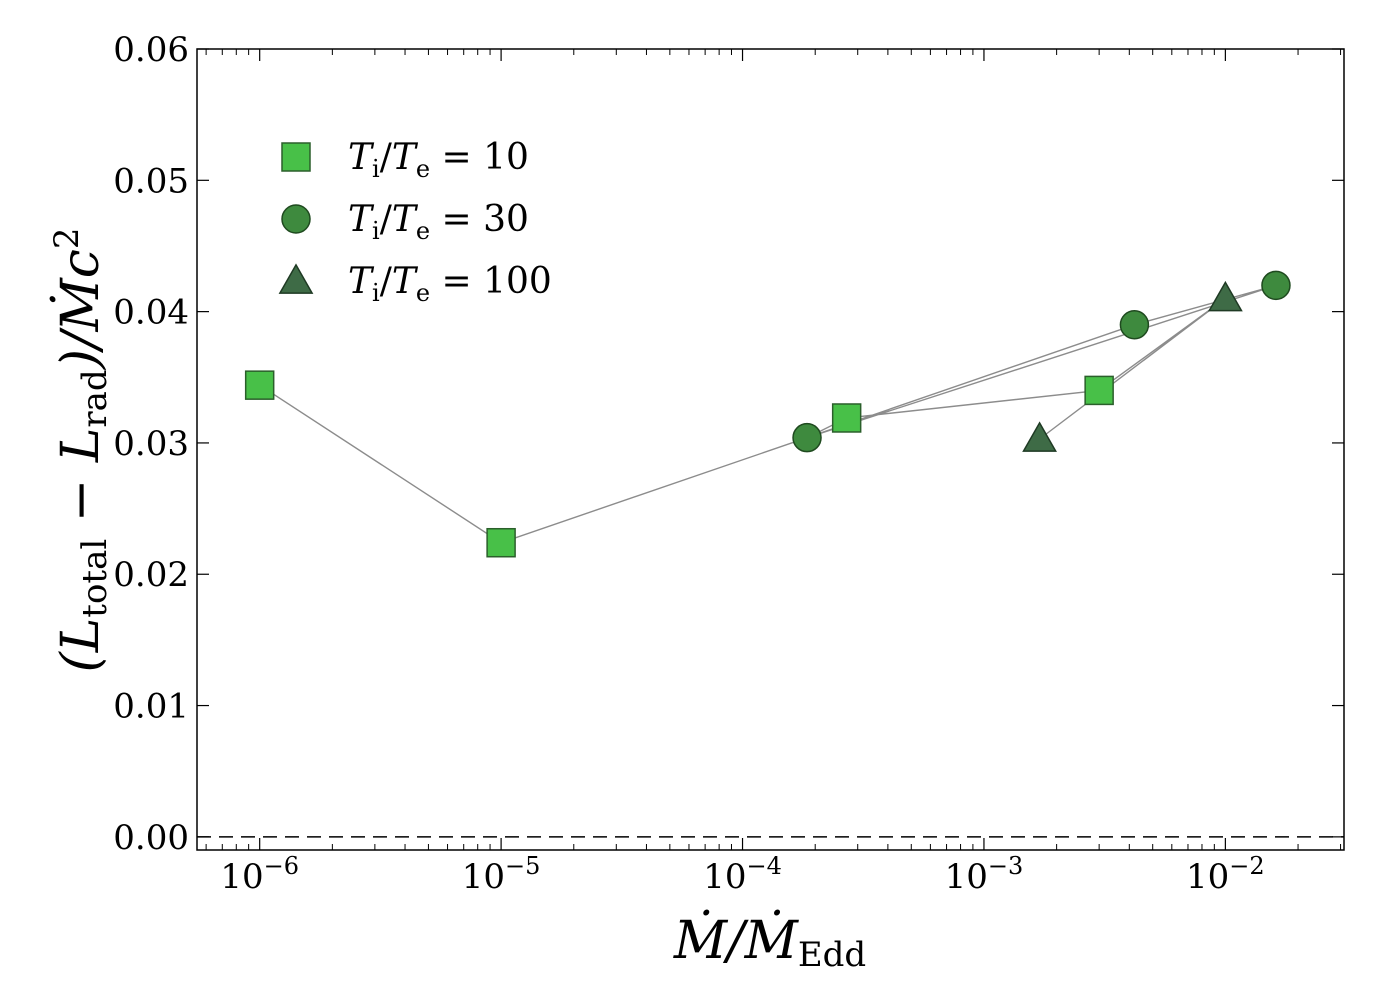  I want to click on legend-label: Ti/Te = 30, so click(438, 222).